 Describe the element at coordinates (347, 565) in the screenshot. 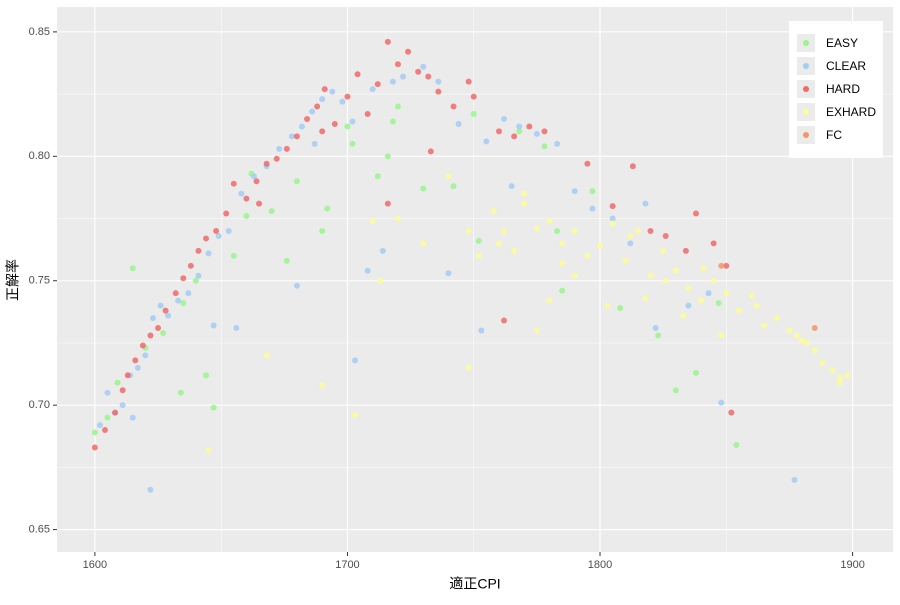

I see `x-tick-label: 1700` at that location.